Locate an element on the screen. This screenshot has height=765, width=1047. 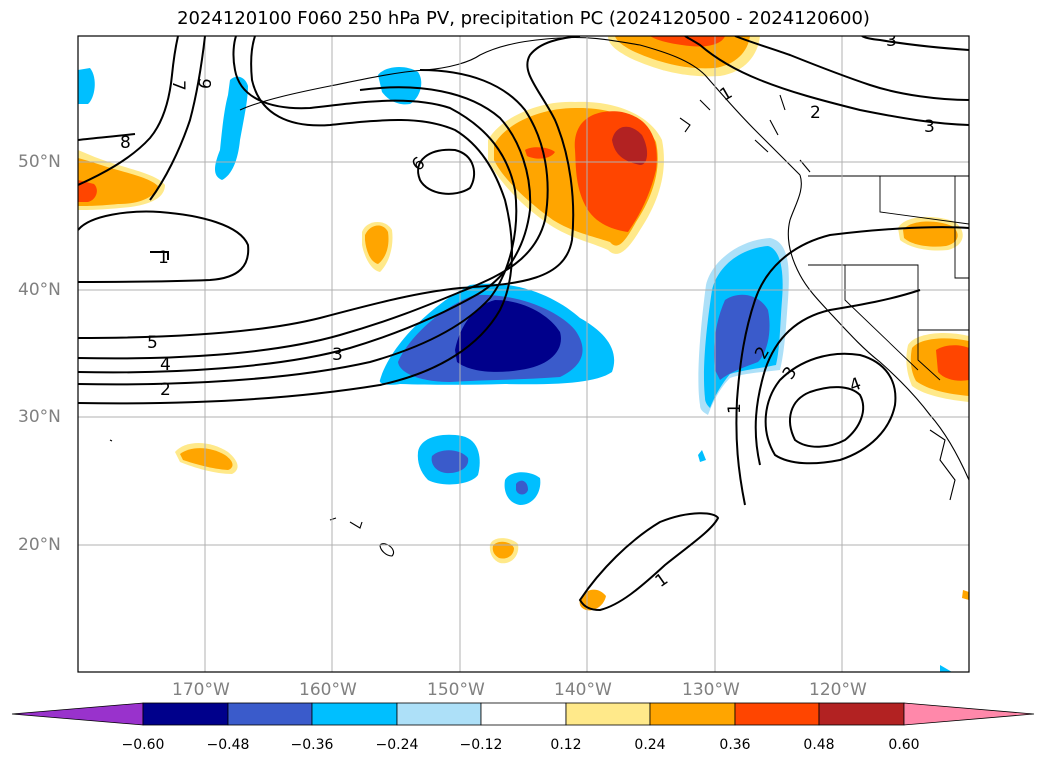
contour-label-2-left: 2 is located at coordinates (165, 390).